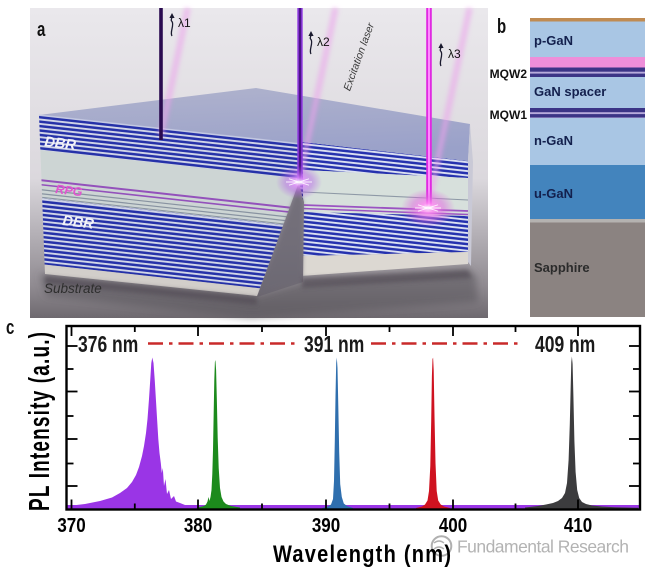 The width and height of the screenshot is (650, 573). I want to click on svg-text: c, so click(10, 327).